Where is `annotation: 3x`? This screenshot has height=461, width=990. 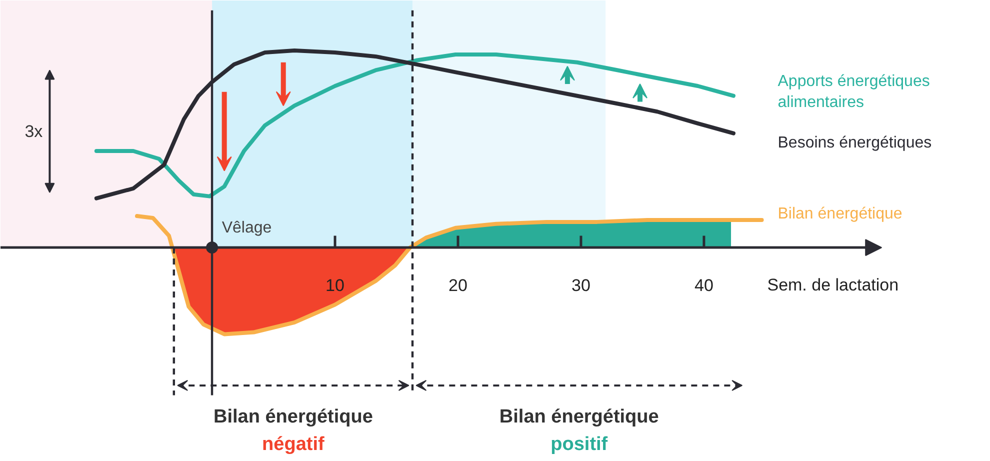
annotation: 3x is located at coordinates (34, 131).